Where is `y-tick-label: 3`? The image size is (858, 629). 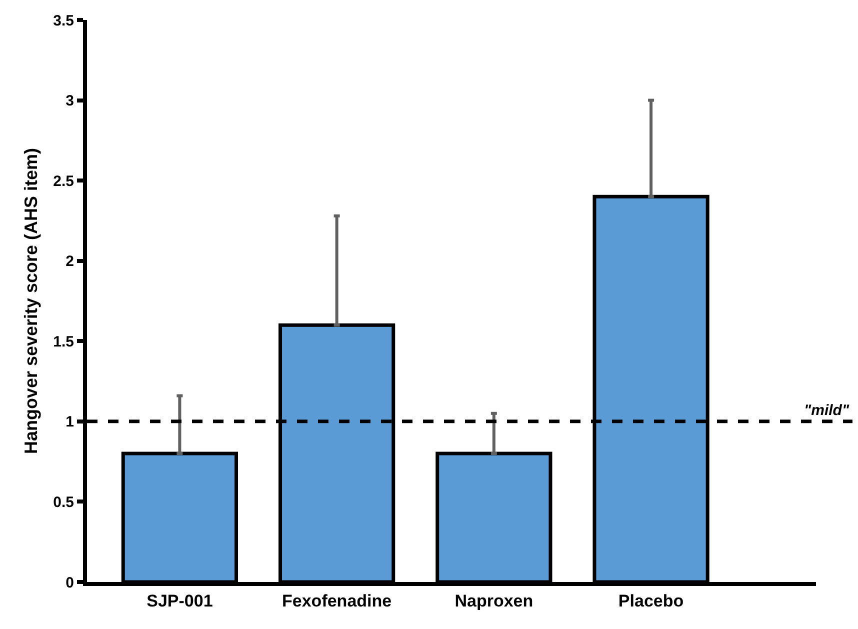 y-tick-label: 3 is located at coordinates (70, 101).